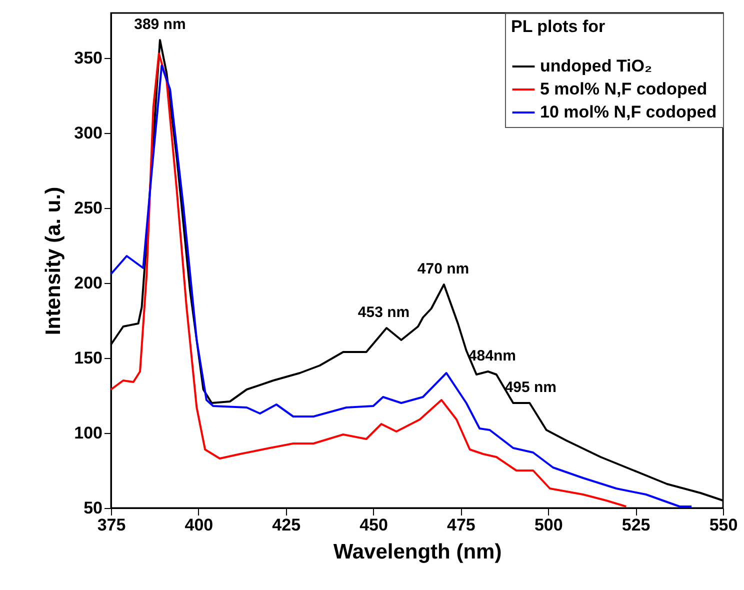  What do you see at coordinates (199, 525) in the screenshot?
I see `x-tick-label: 400` at bounding box center [199, 525].